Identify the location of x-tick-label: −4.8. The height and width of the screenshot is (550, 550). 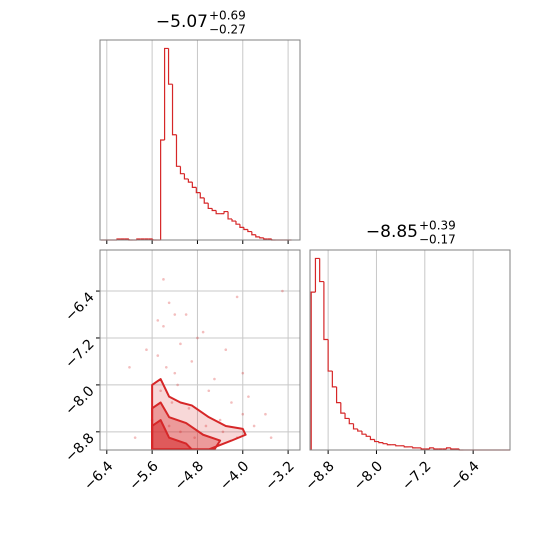
(189, 475).